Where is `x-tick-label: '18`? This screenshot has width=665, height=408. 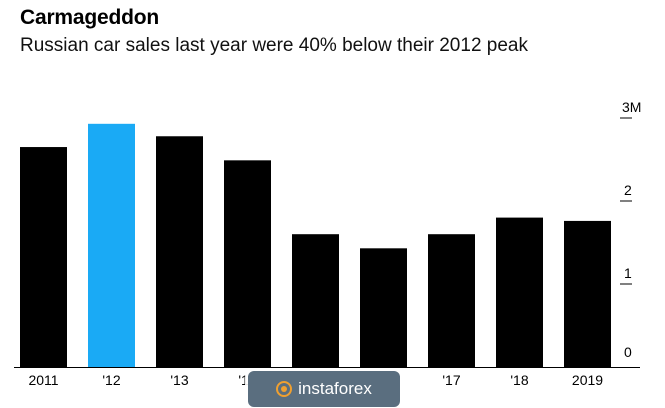 x-tick-label: '18 is located at coordinates (519, 380).